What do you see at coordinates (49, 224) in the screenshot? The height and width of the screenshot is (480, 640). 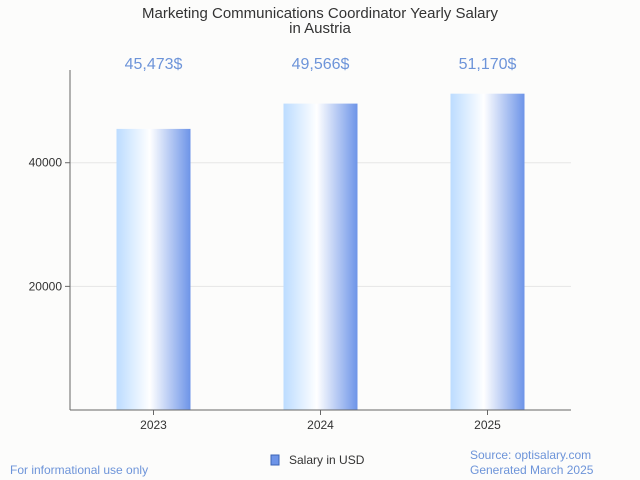 I see `y-tick-labels: 20000 40000` at bounding box center [49, 224].